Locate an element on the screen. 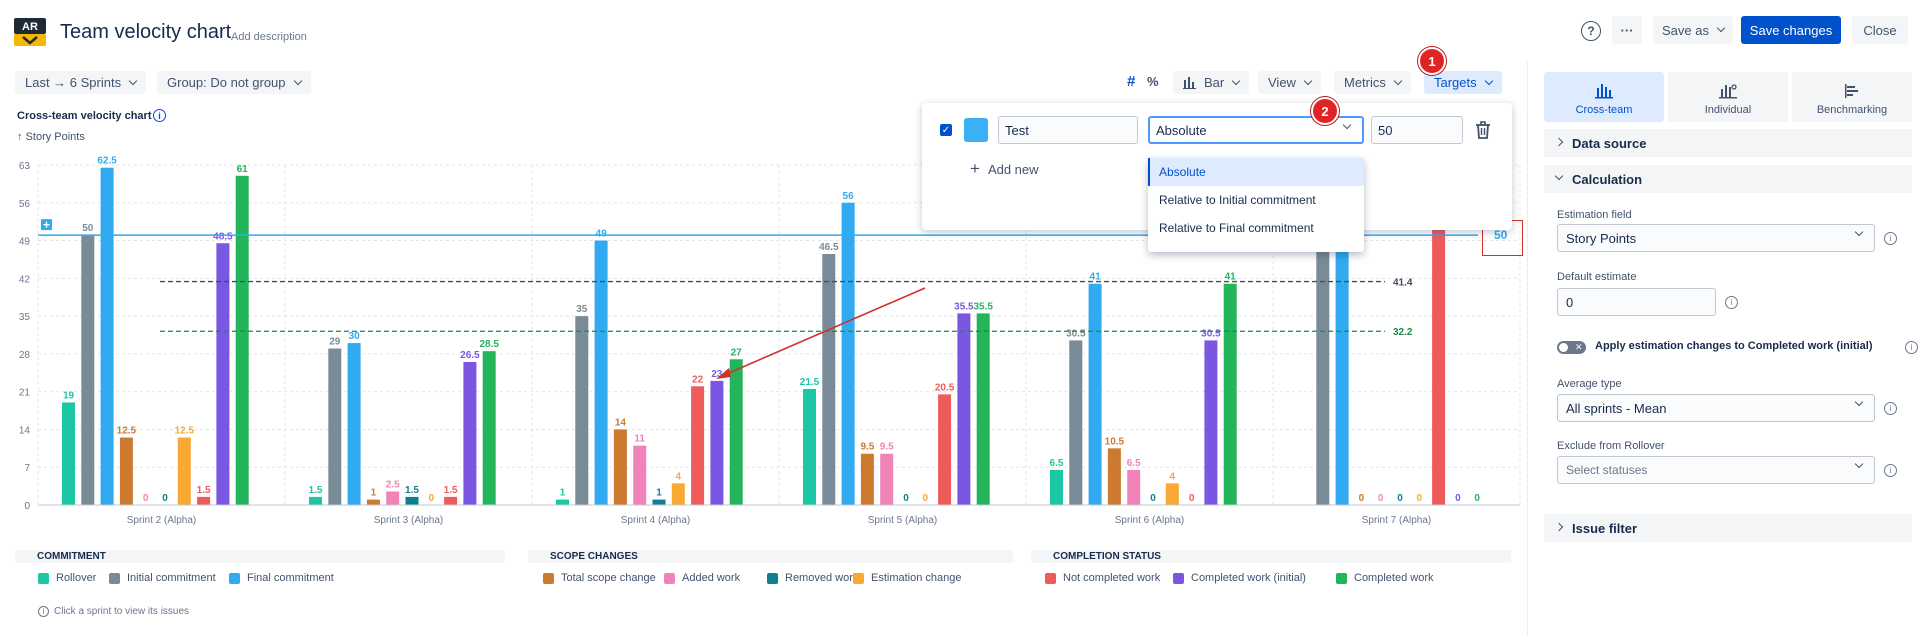  target-type-select: Absolute is located at coordinates (1256, 130).